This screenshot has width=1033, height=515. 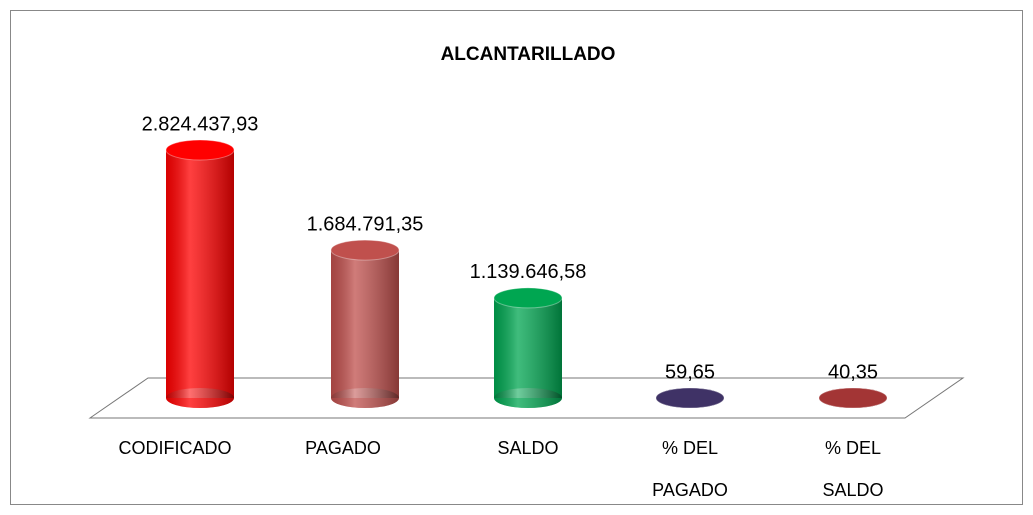 I want to click on data-label: 2.824.437,93, so click(x=200, y=124).